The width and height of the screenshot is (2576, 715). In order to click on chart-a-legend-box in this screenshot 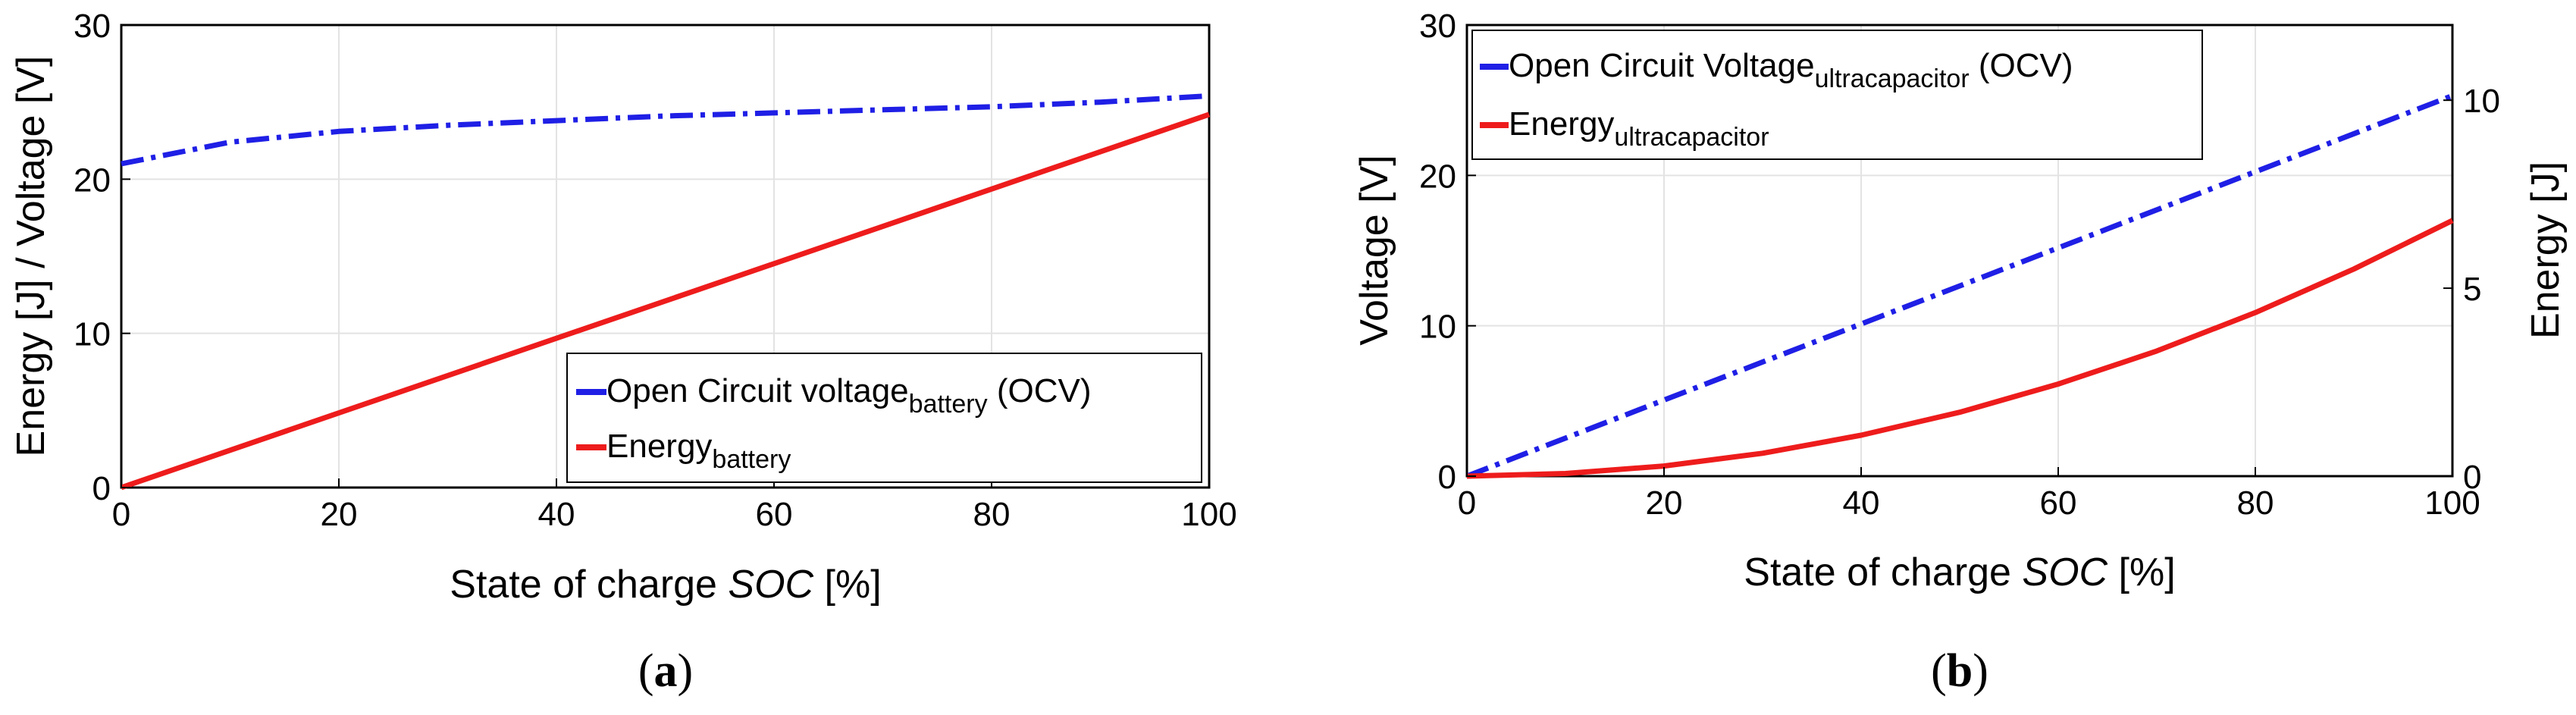, I will do `click(884, 418)`.